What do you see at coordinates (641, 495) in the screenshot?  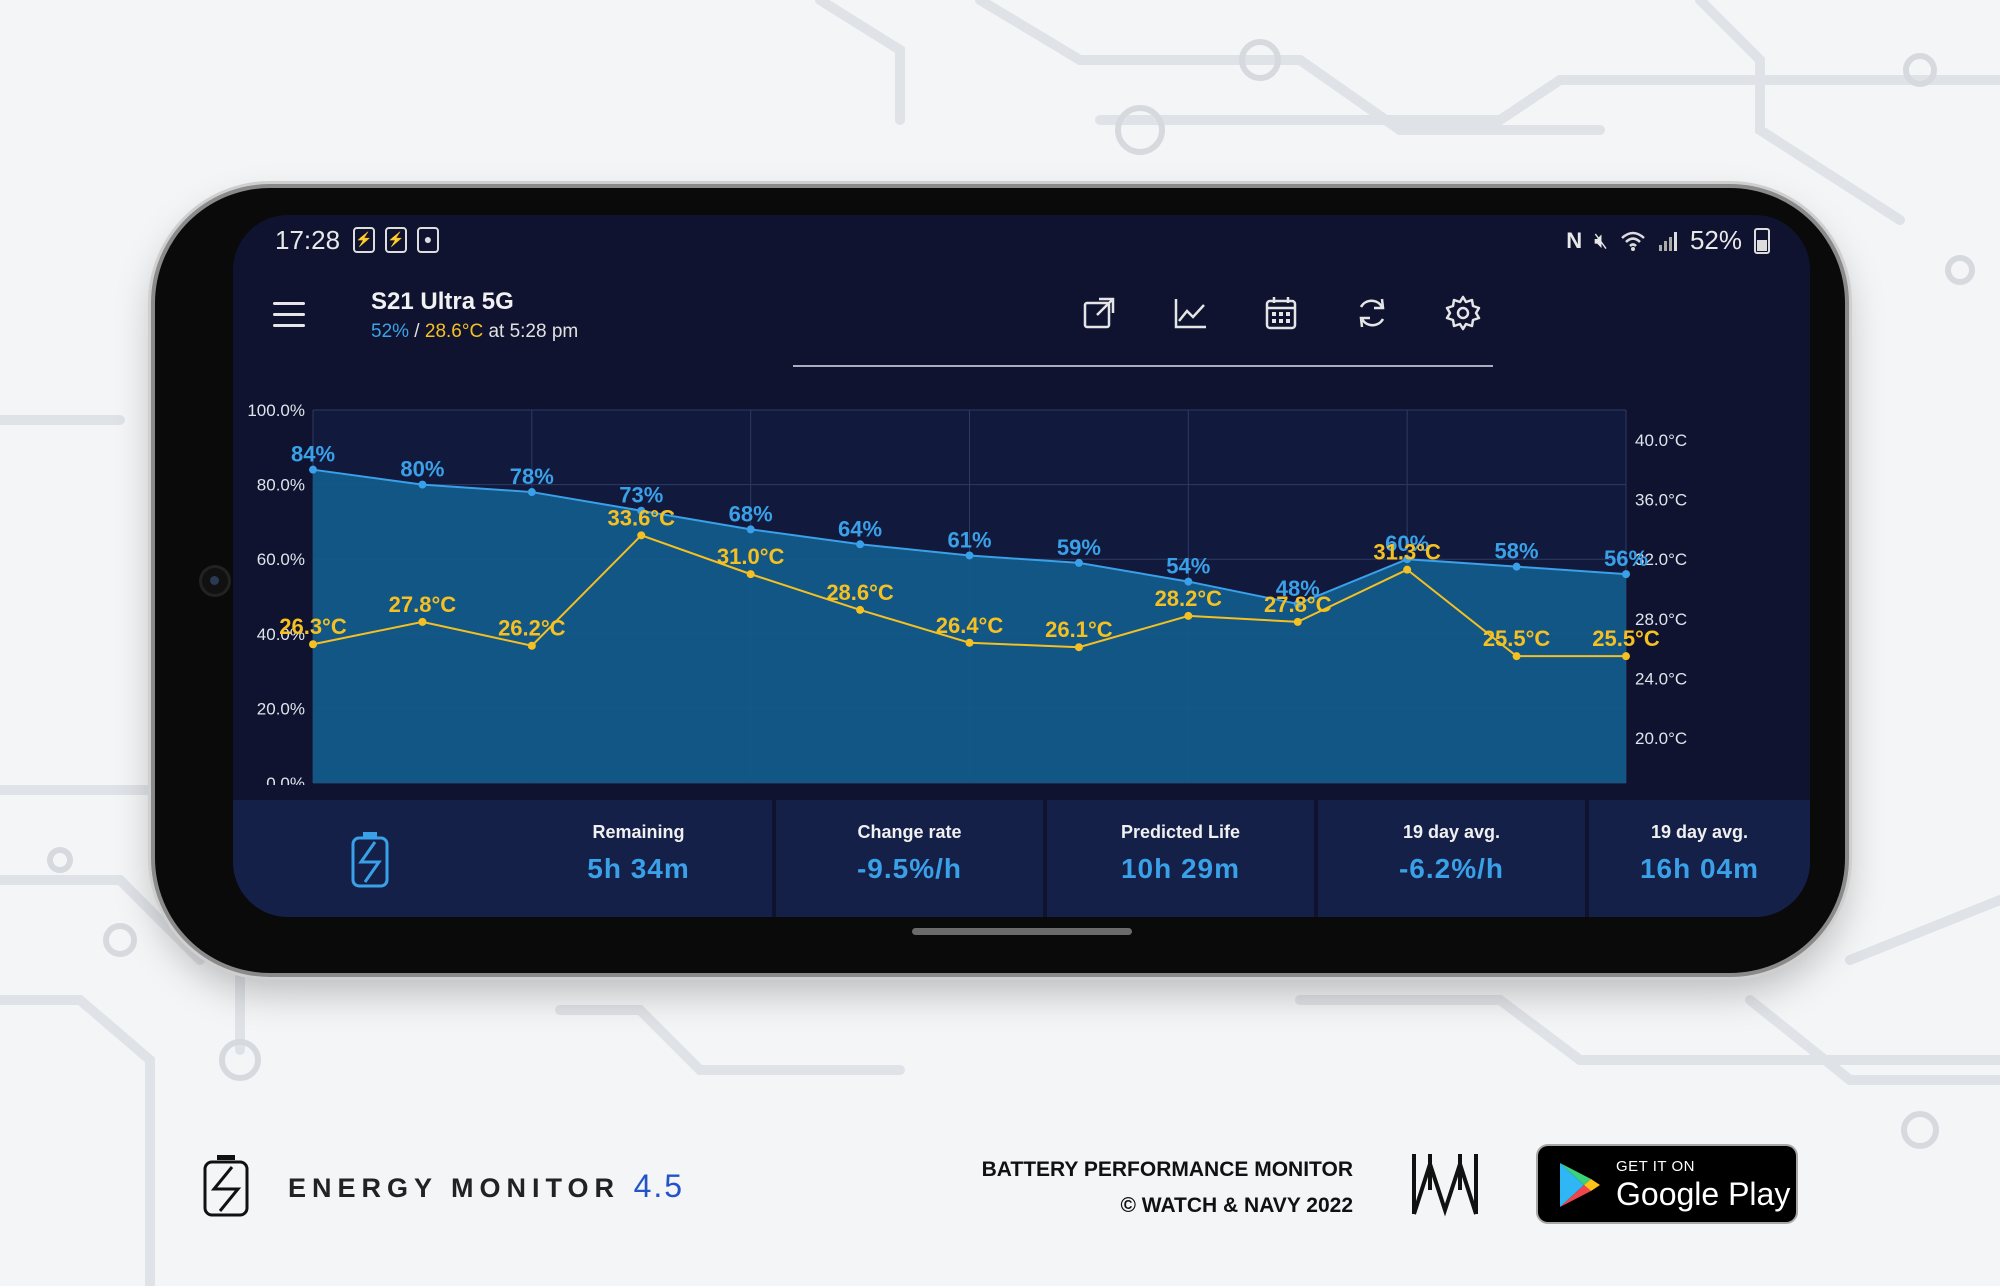 I see `battery-data-label: 73%` at bounding box center [641, 495].